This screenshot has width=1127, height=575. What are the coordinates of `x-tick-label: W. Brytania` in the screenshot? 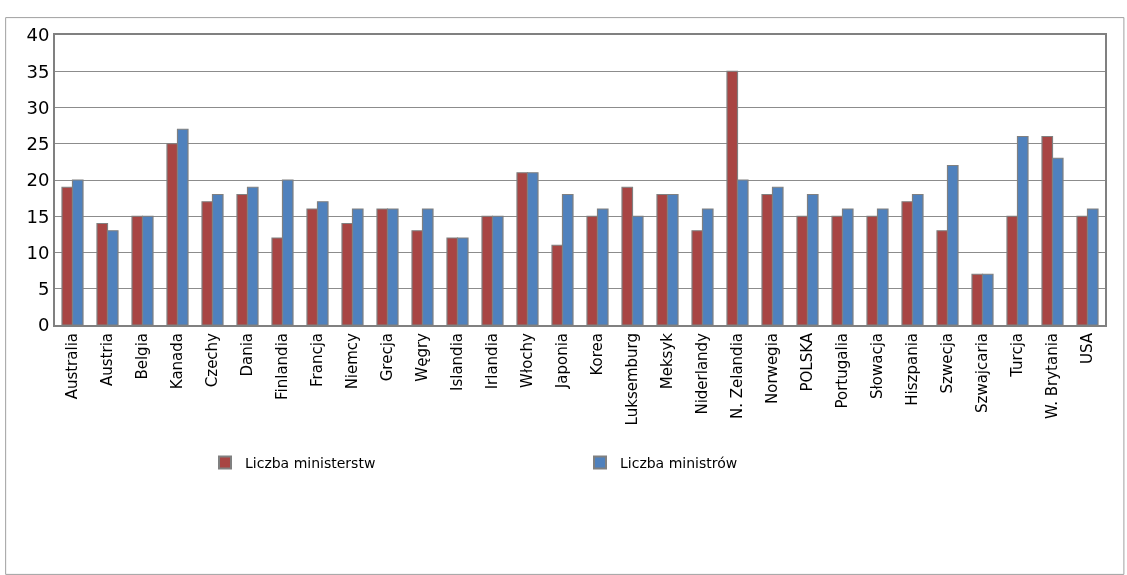 It's located at (1052, 376).